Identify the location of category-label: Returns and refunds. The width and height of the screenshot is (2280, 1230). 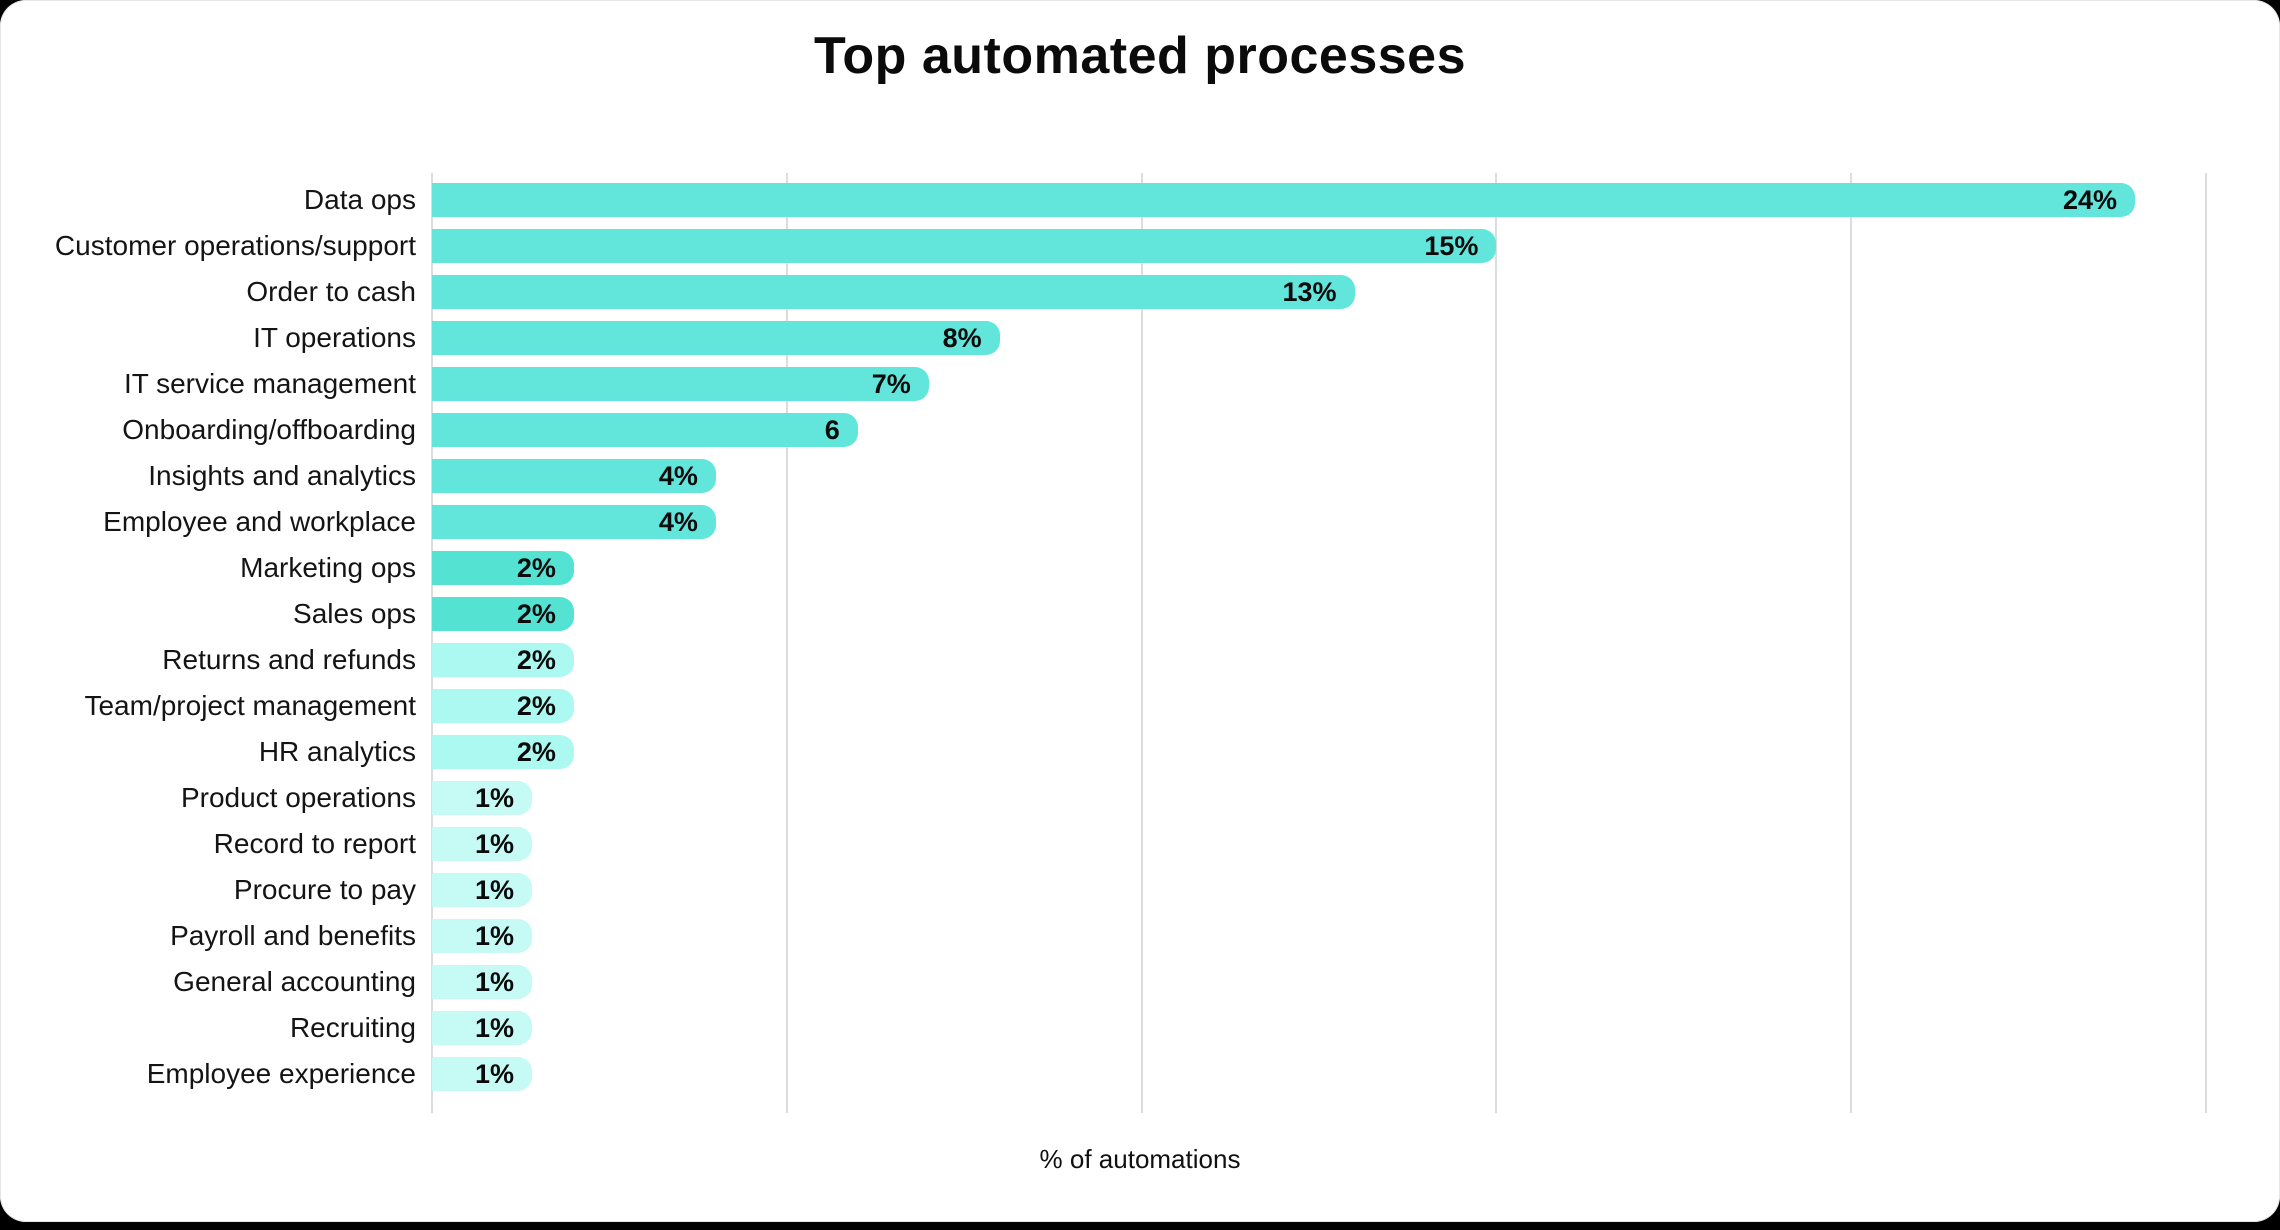
(289, 659).